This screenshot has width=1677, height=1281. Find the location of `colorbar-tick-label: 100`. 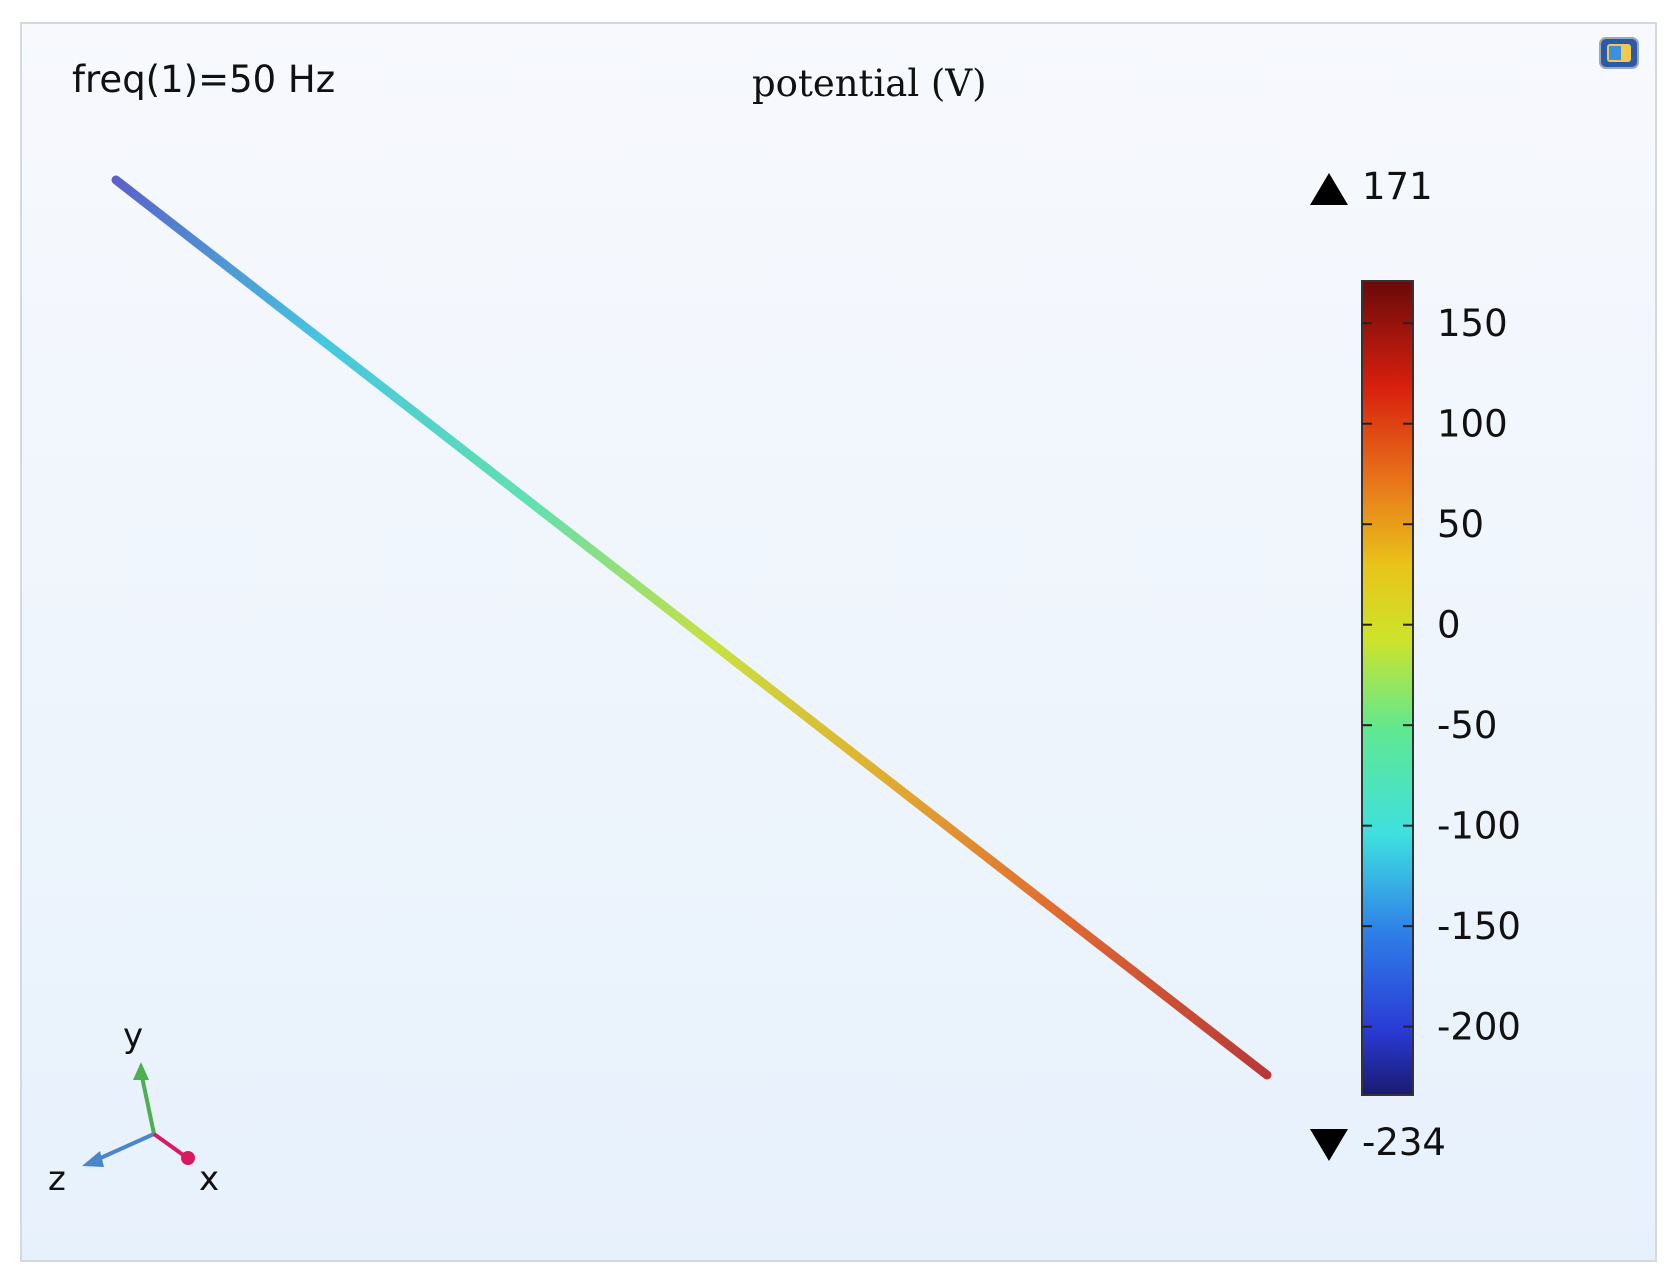

colorbar-tick-label: 100 is located at coordinates (1472, 424).